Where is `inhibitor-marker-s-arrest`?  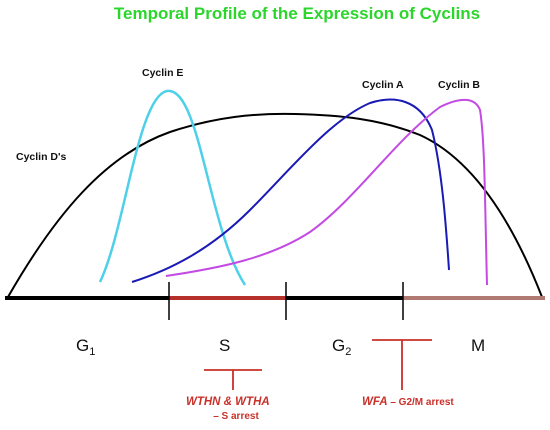
inhibitor-marker-s-arrest is located at coordinates (233, 379).